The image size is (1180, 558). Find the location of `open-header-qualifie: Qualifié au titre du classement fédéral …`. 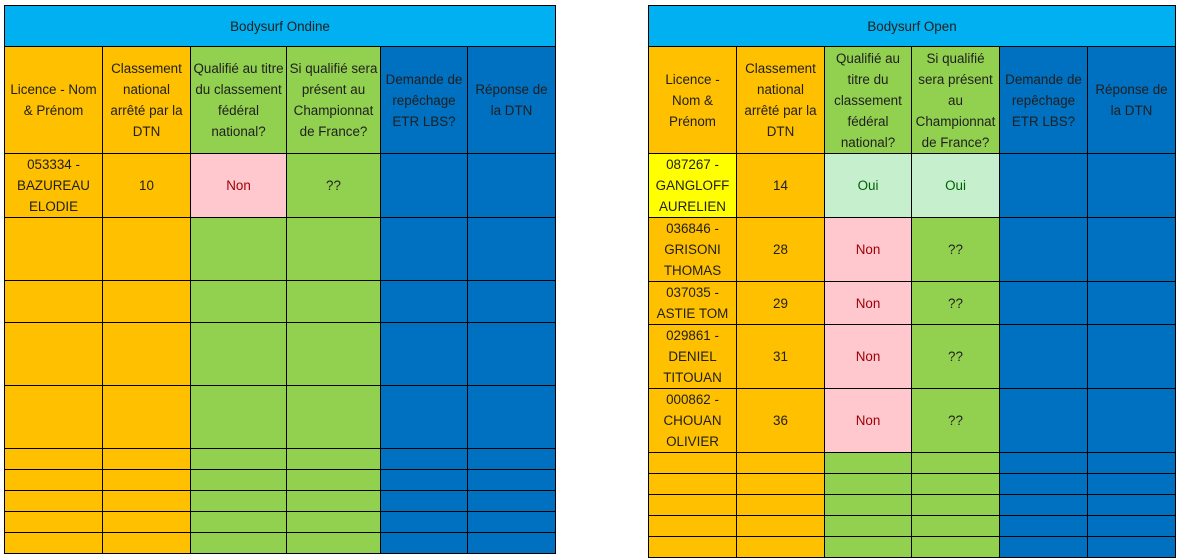

open-header-qualifie: Qualifié au titre du classement fédéral … is located at coordinates (868, 100).